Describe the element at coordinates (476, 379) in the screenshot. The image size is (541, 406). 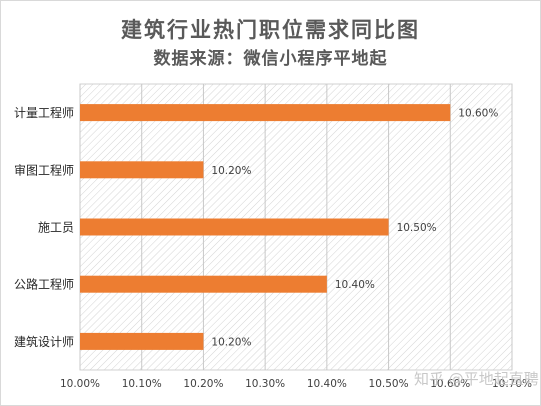
I see `watermark: 知乎 @平地起直聘` at that location.